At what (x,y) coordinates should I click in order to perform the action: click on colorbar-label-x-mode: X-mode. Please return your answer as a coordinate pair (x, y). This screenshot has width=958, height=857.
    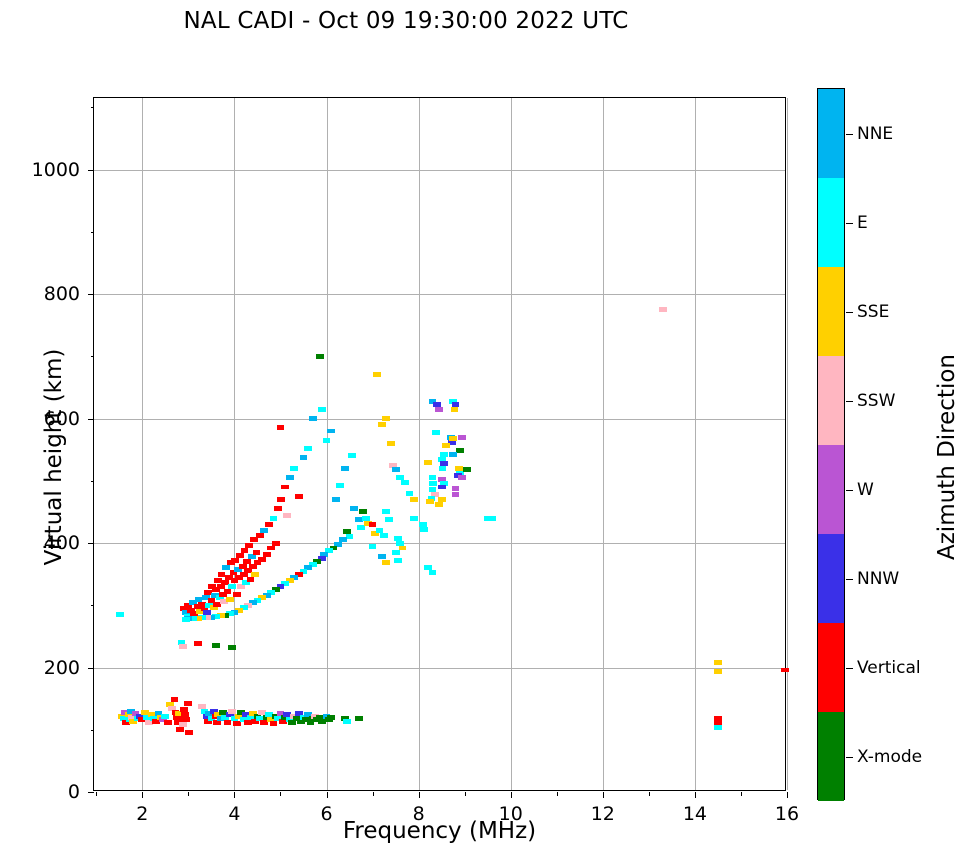
    Looking at the image, I should click on (890, 756).